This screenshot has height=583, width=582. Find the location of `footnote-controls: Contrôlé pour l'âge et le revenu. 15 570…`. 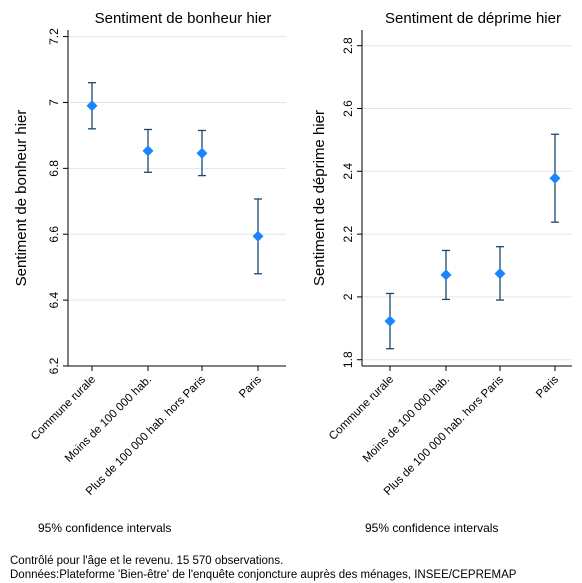

footnote-controls: Contrôlé pour l'âge et le revenu. 15 570… is located at coordinates (147, 561).